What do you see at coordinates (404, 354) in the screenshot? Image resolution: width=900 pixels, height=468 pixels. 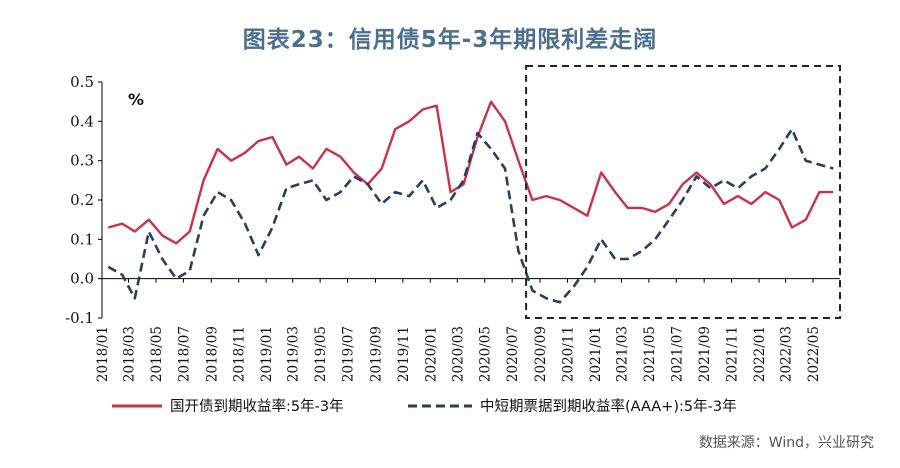 I see `x-tick-label: 2019/11` at bounding box center [404, 354].